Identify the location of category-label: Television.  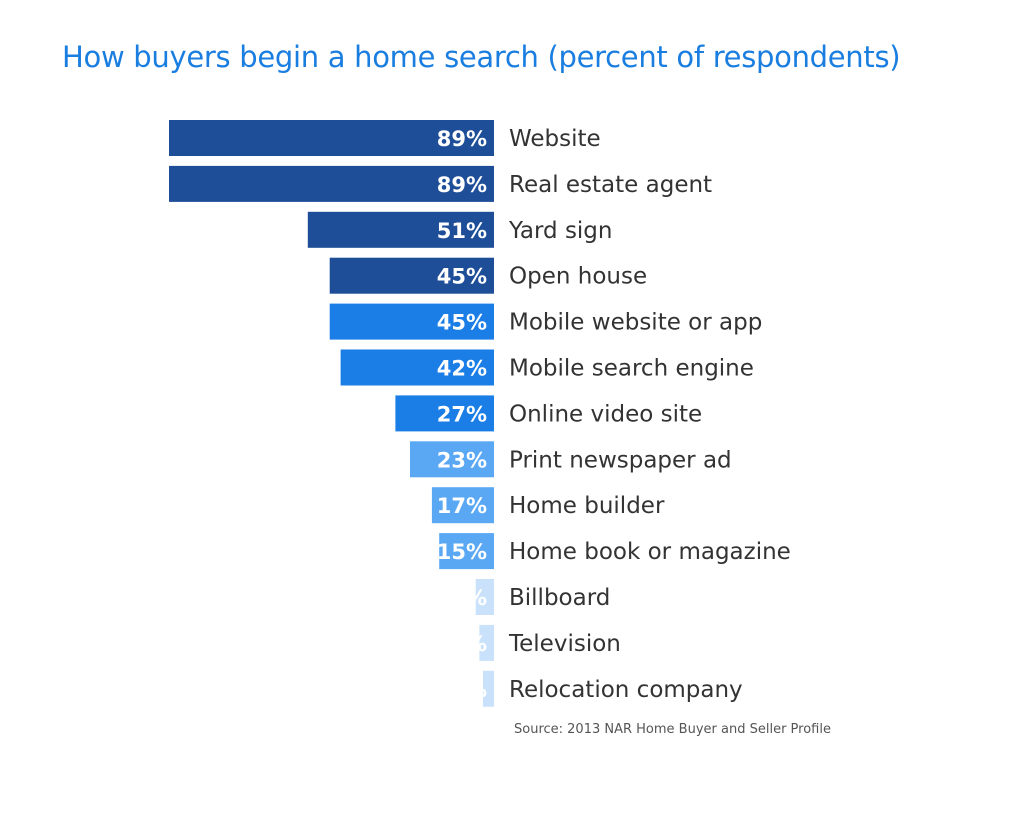
(564, 644).